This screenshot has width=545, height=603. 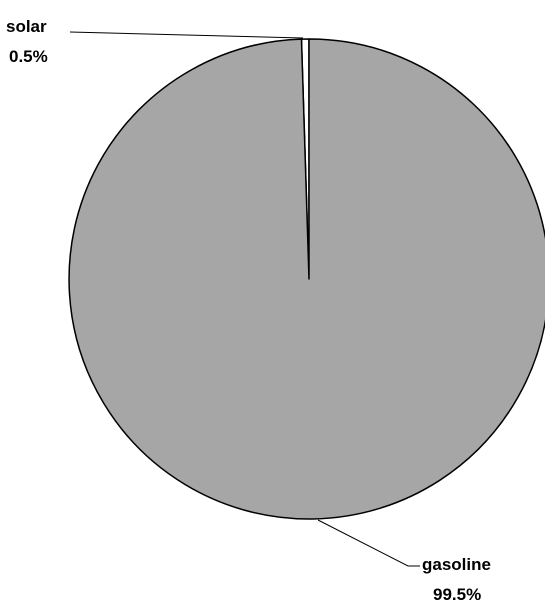 What do you see at coordinates (456, 564) in the screenshot?
I see `slice-name-gasoline: gasoline` at bounding box center [456, 564].